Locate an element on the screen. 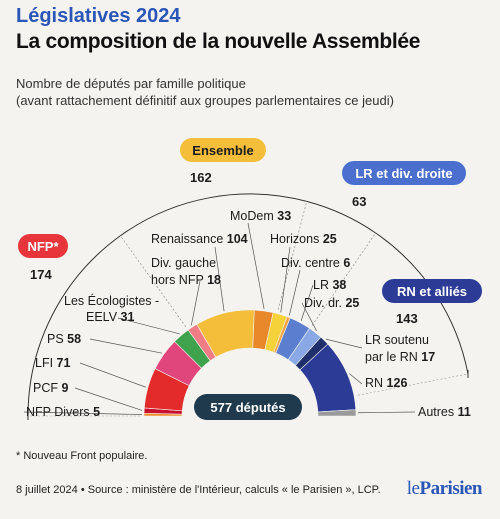  label-pcf: PCF 9 is located at coordinates (50, 388).